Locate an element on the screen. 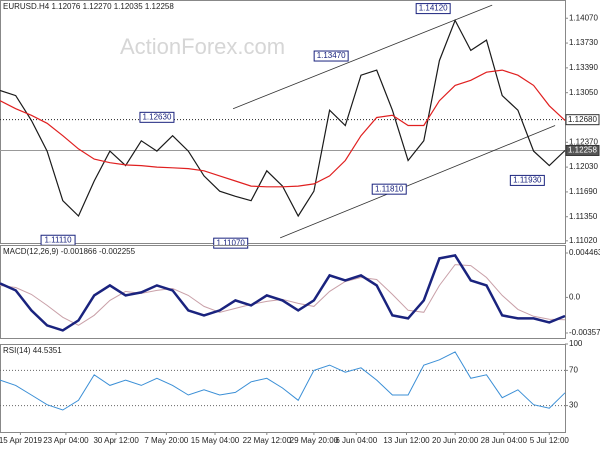 This screenshot has width=600, height=450. y-tick-label: 1.12370 is located at coordinates (583, 141).